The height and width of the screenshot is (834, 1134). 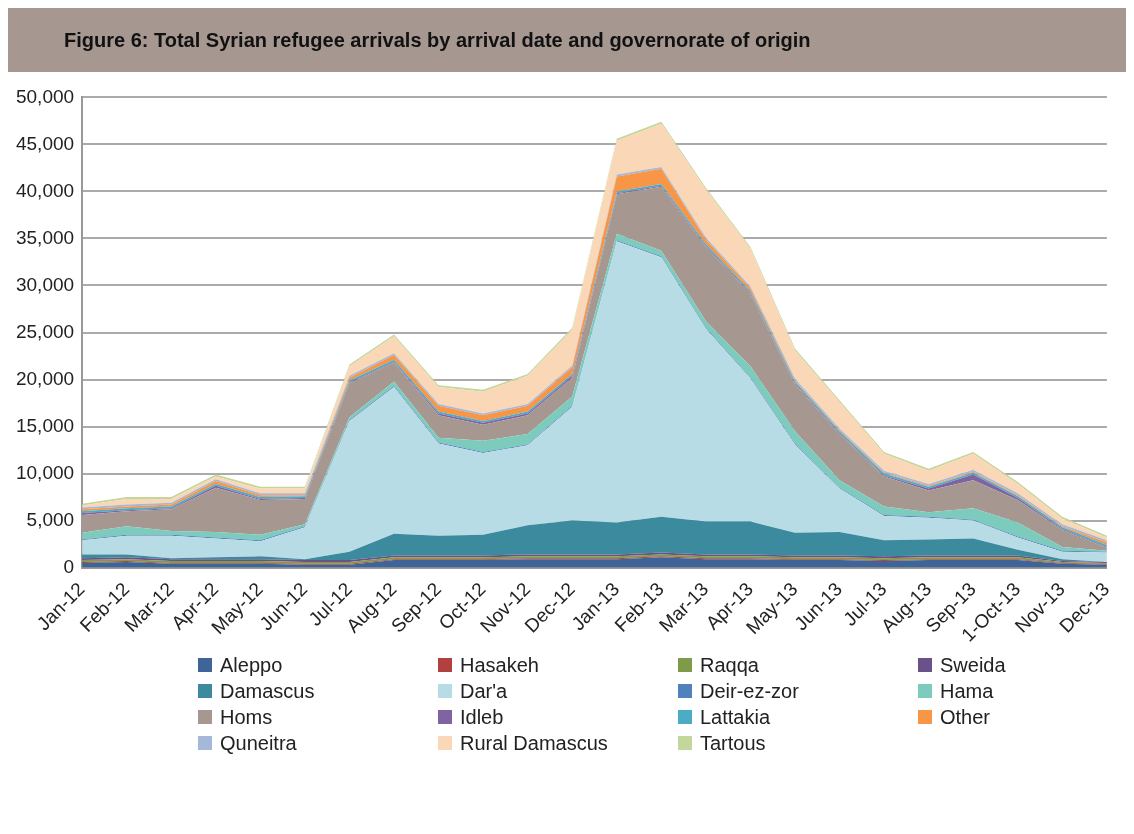 I want to click on legend-label: Quneitra, so click(x=258, y=743).